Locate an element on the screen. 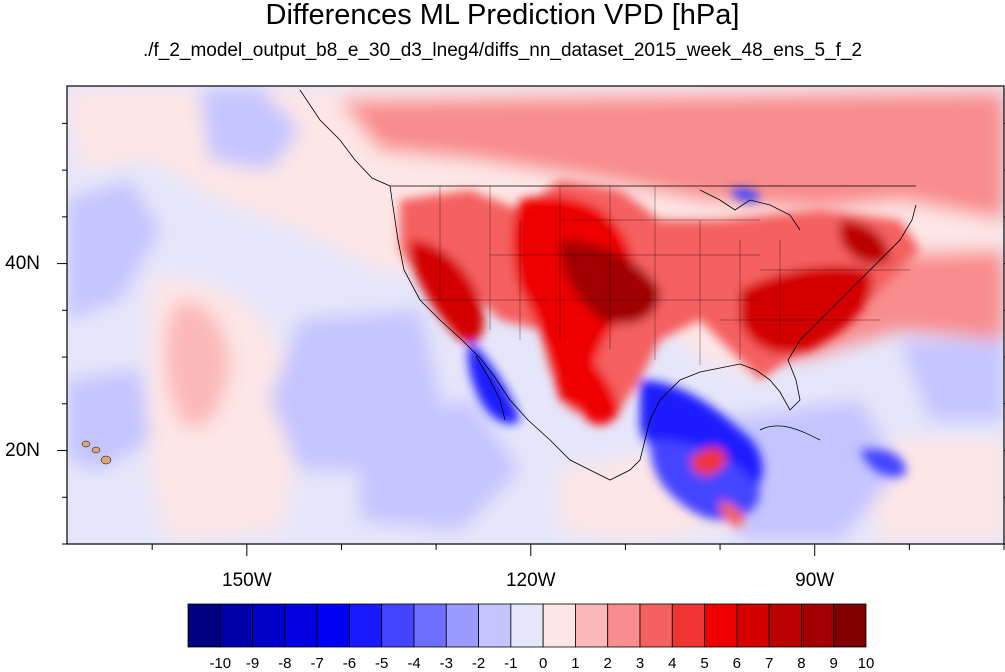 The image size is (1005, 672). colorbar-label: -3 is located at coordinates (446, 663).